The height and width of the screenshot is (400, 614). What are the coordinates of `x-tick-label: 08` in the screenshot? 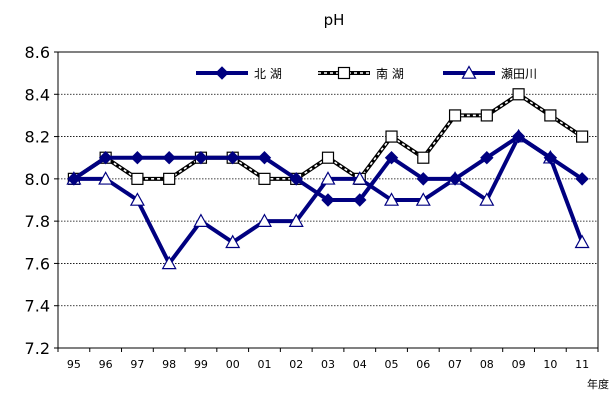 It's located at (487, 364).